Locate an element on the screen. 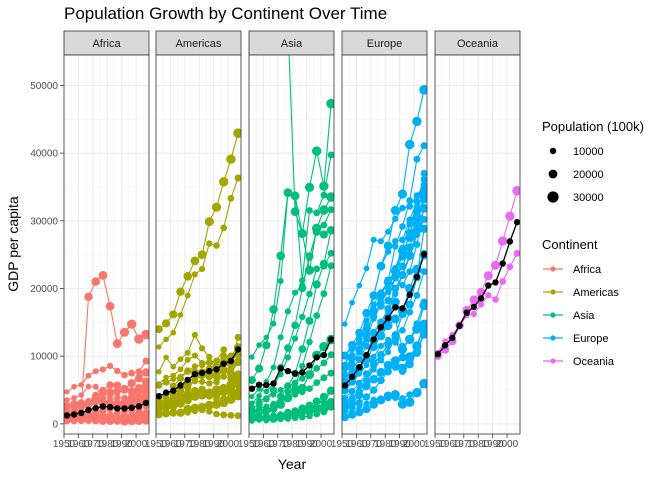 The width and height of the screenshot is (672, 480). x-tick-label: 1970 is located at coordinates (93, 444).